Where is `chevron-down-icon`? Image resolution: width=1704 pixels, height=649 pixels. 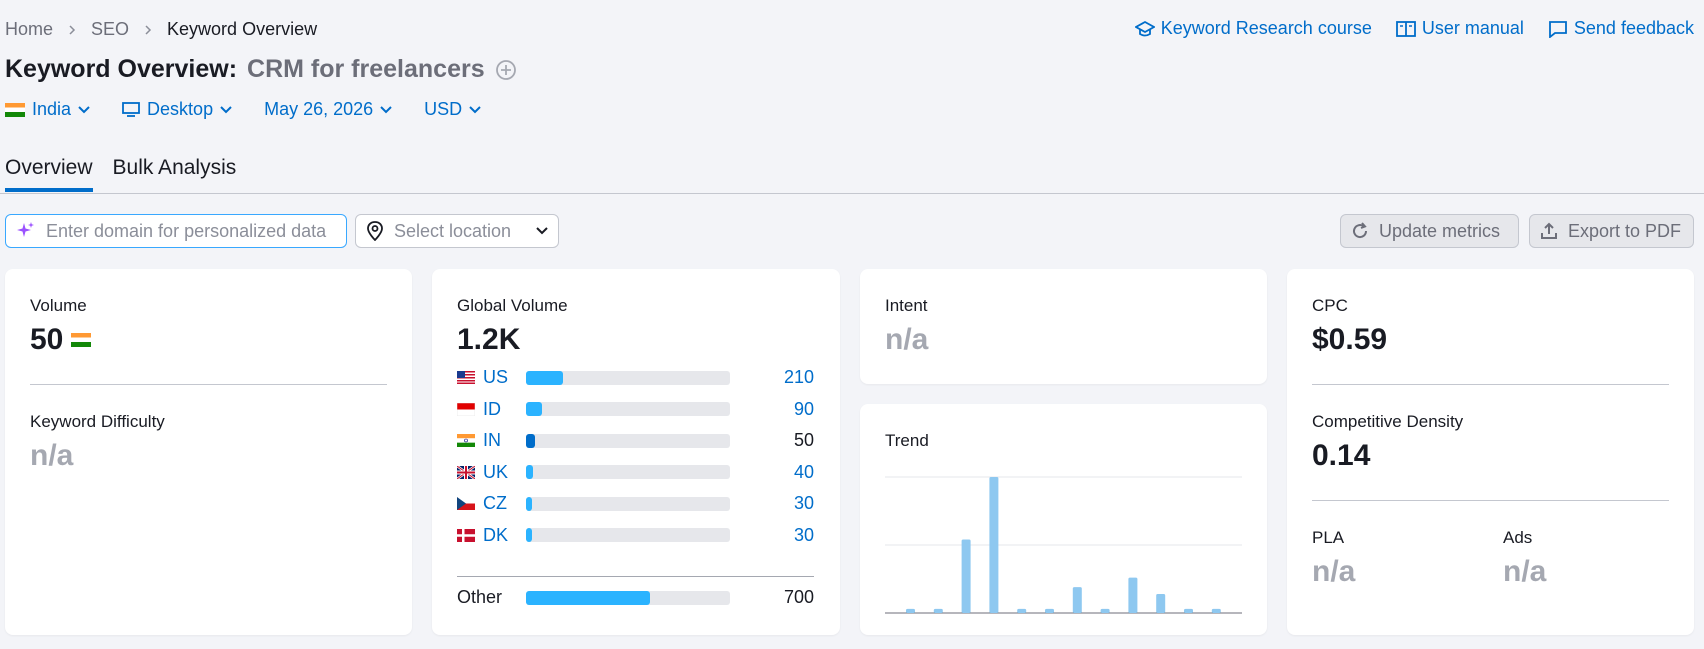
chevron-down-icon is located at coordinates (386, 109).